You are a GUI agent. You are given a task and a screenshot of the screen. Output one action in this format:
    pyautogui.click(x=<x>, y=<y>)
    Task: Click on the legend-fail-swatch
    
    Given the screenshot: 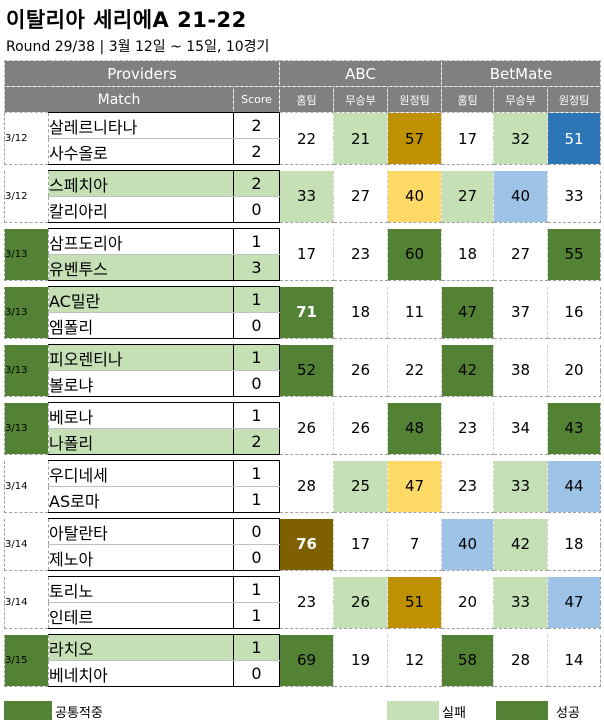 What is the action you would take?
    pyautogui.click(x=413, y=710)
    